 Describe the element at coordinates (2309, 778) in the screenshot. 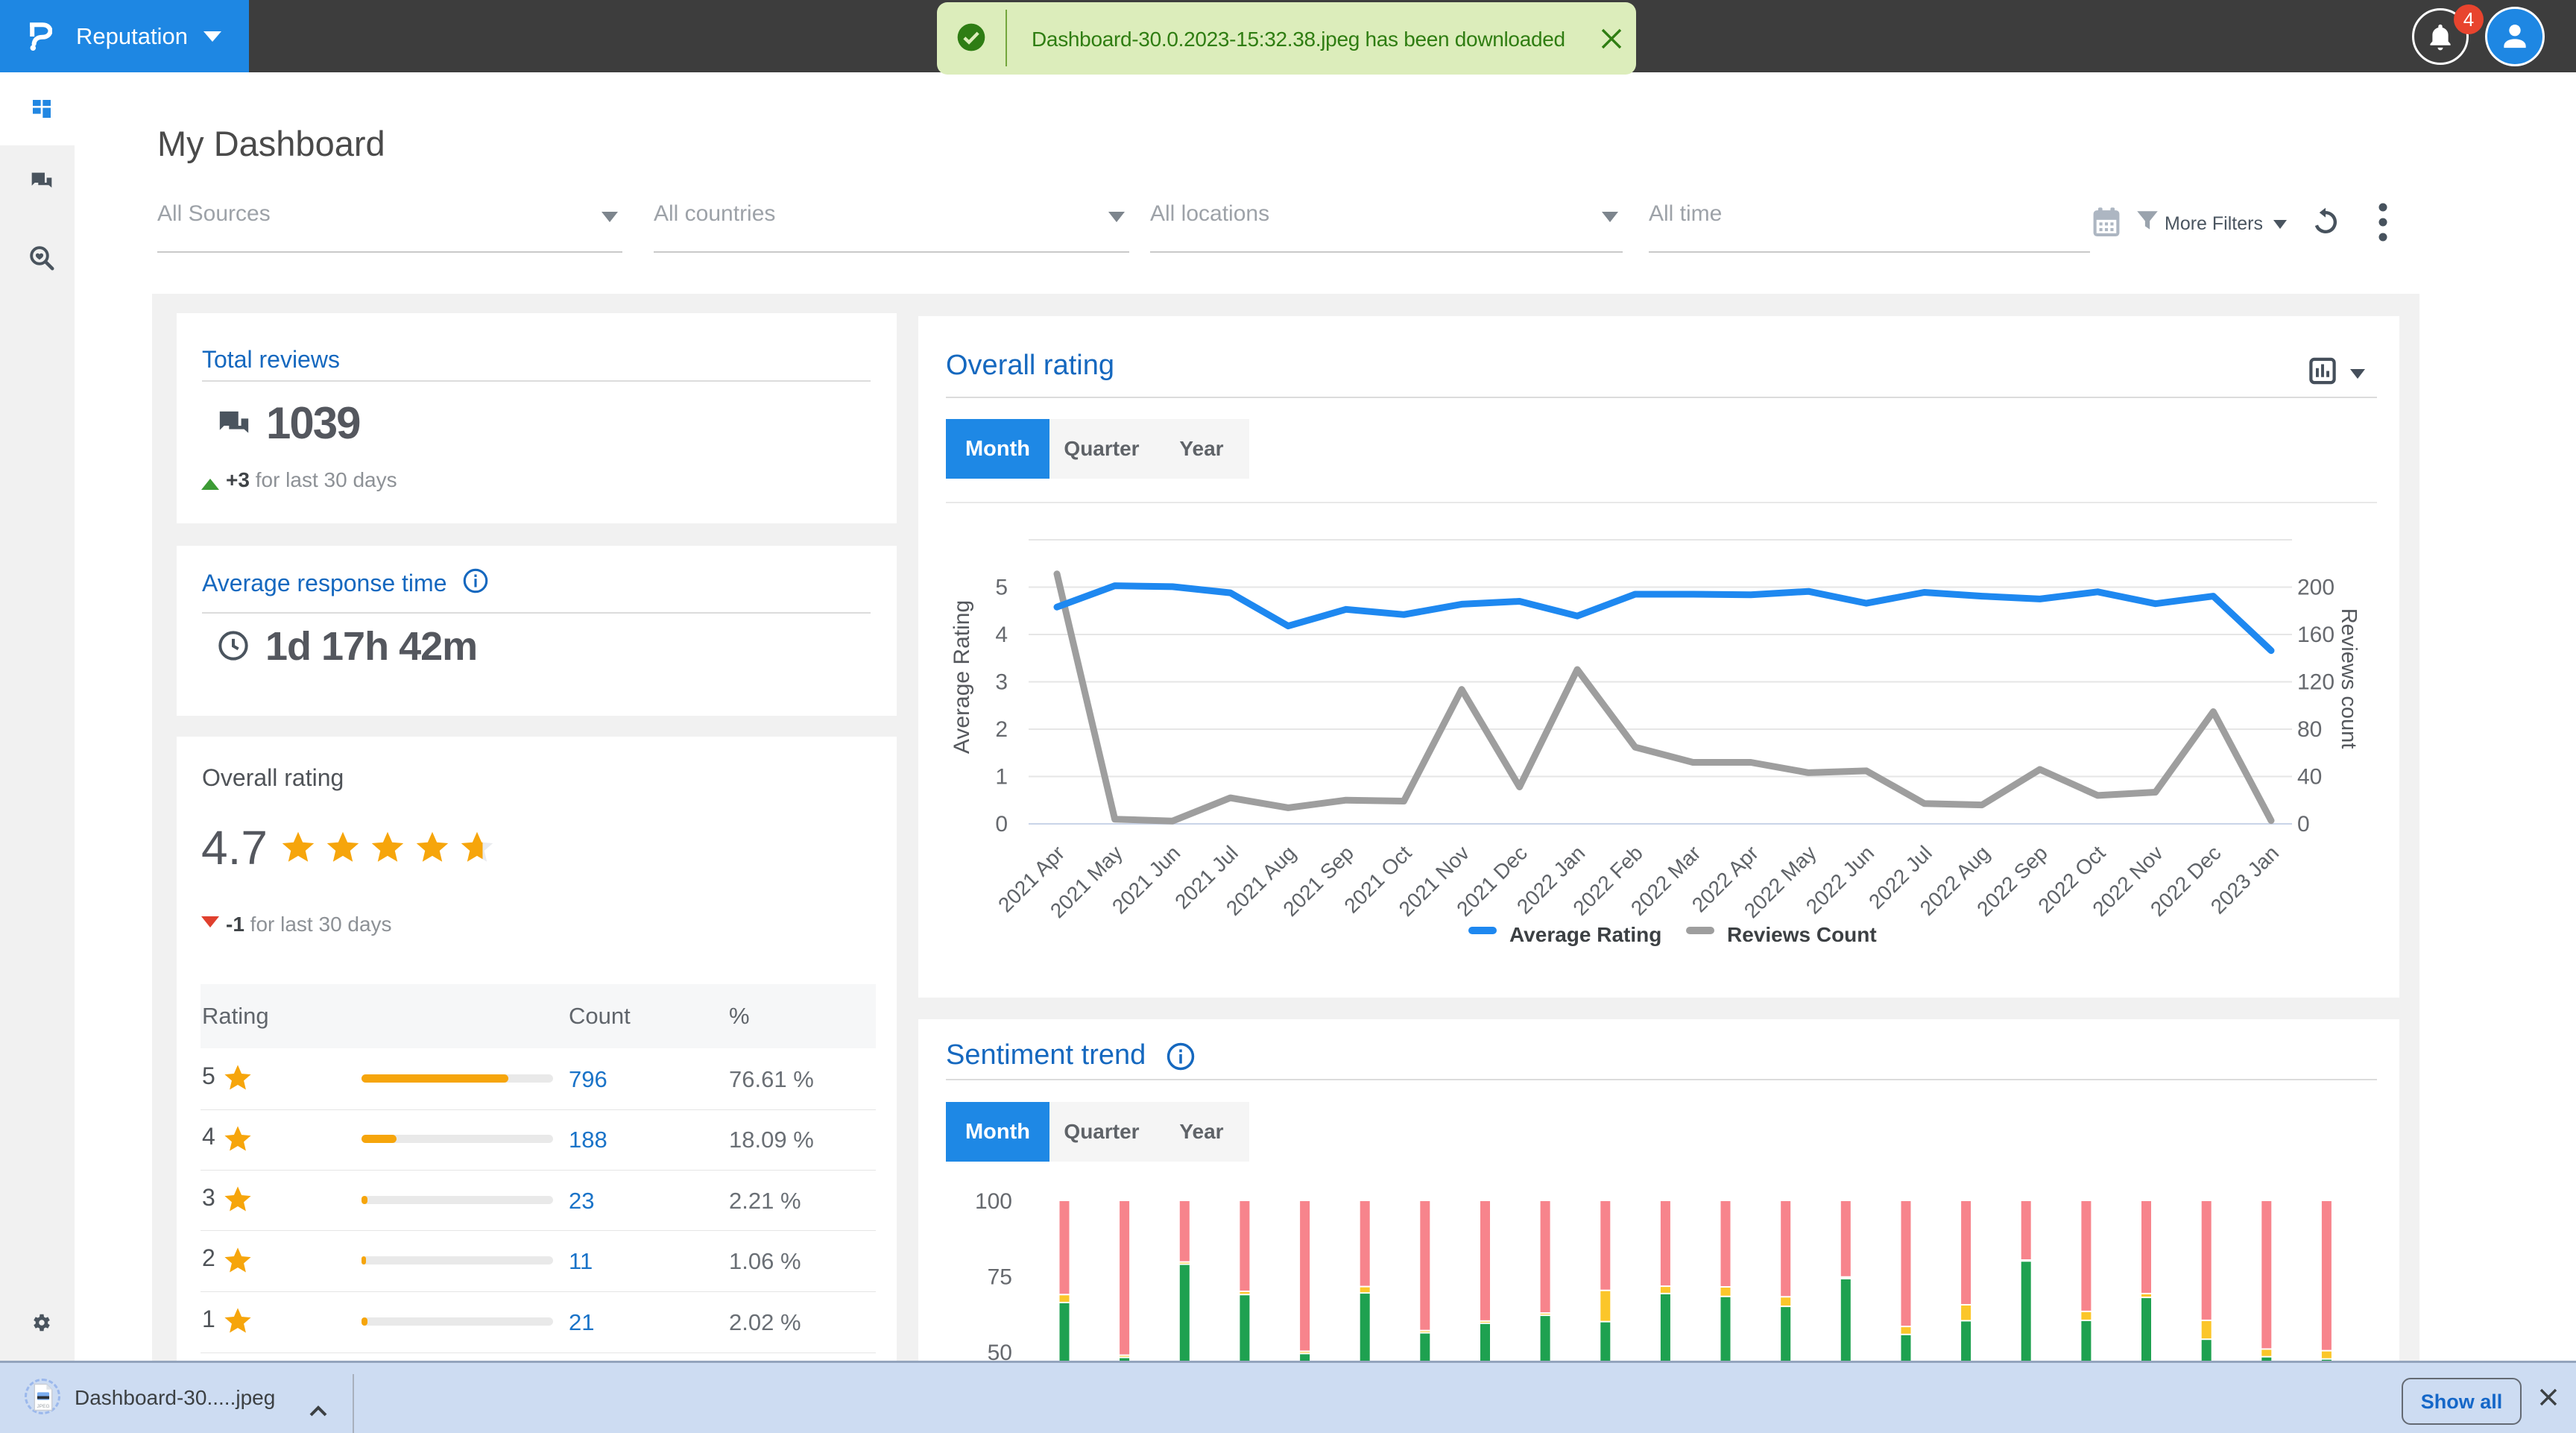

I see `svg-text: 40` at that location.